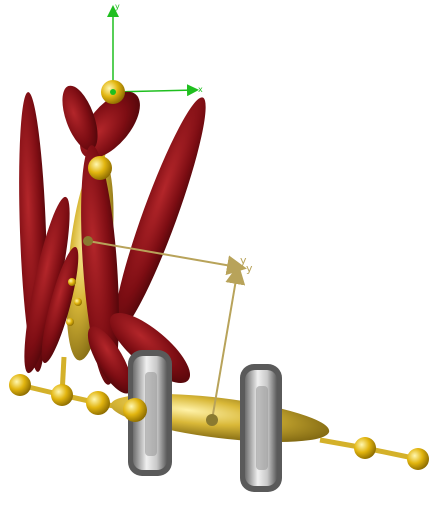 The image size is (435, 517). Describe the element at coordinates (249, 268) in the screenshot. I see `body-frame-label-2: y` at that location.